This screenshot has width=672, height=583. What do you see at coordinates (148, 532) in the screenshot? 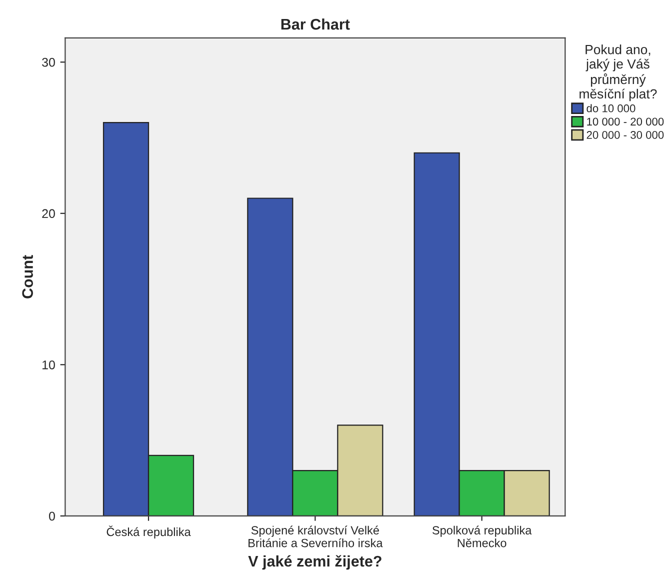
I see `x-tick-label: Česká republika` at bounding box center [148, 532].